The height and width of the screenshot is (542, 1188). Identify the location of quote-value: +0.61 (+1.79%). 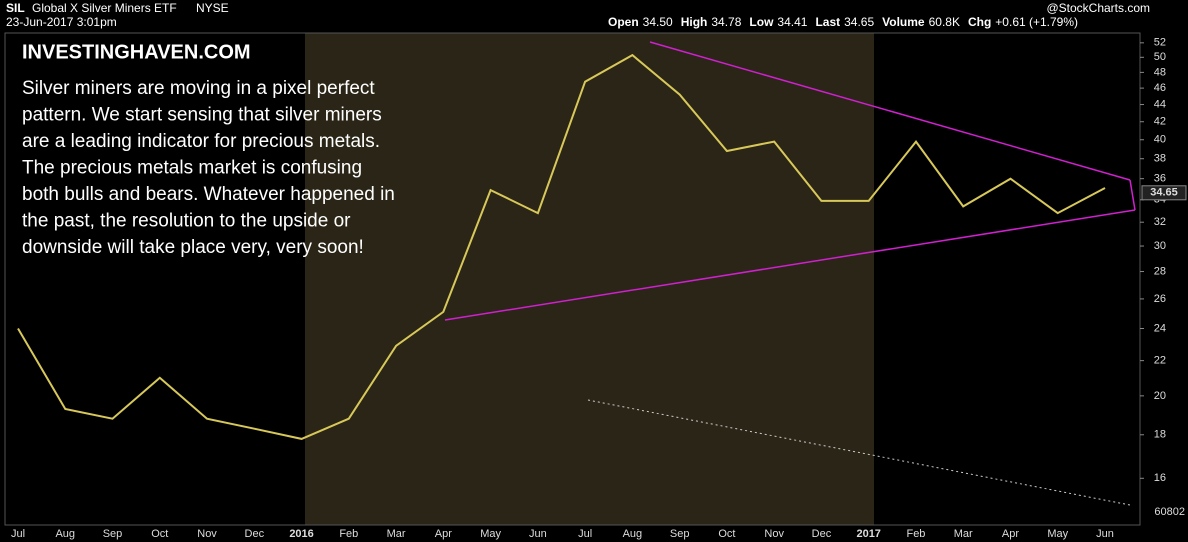
(1036, 22).